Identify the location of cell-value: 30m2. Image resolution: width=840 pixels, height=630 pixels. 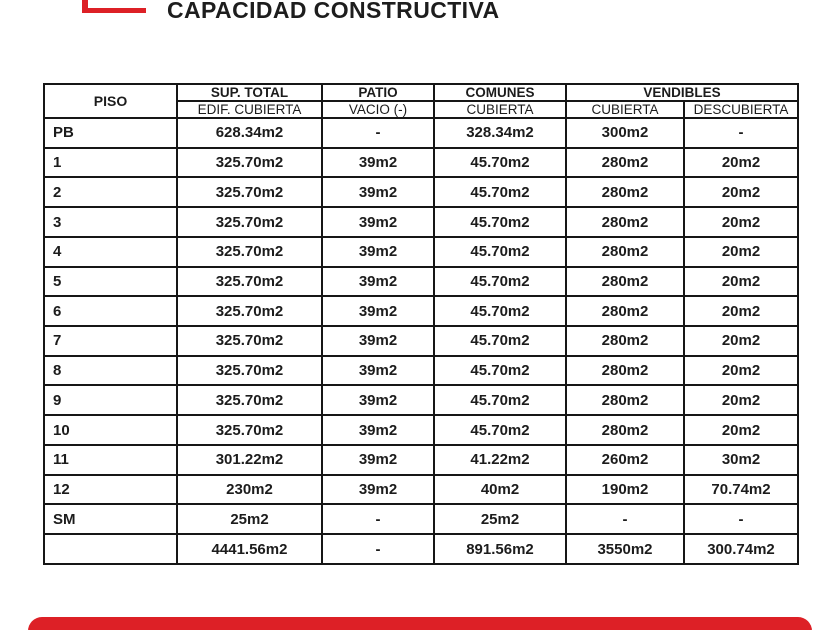
(741, 459).